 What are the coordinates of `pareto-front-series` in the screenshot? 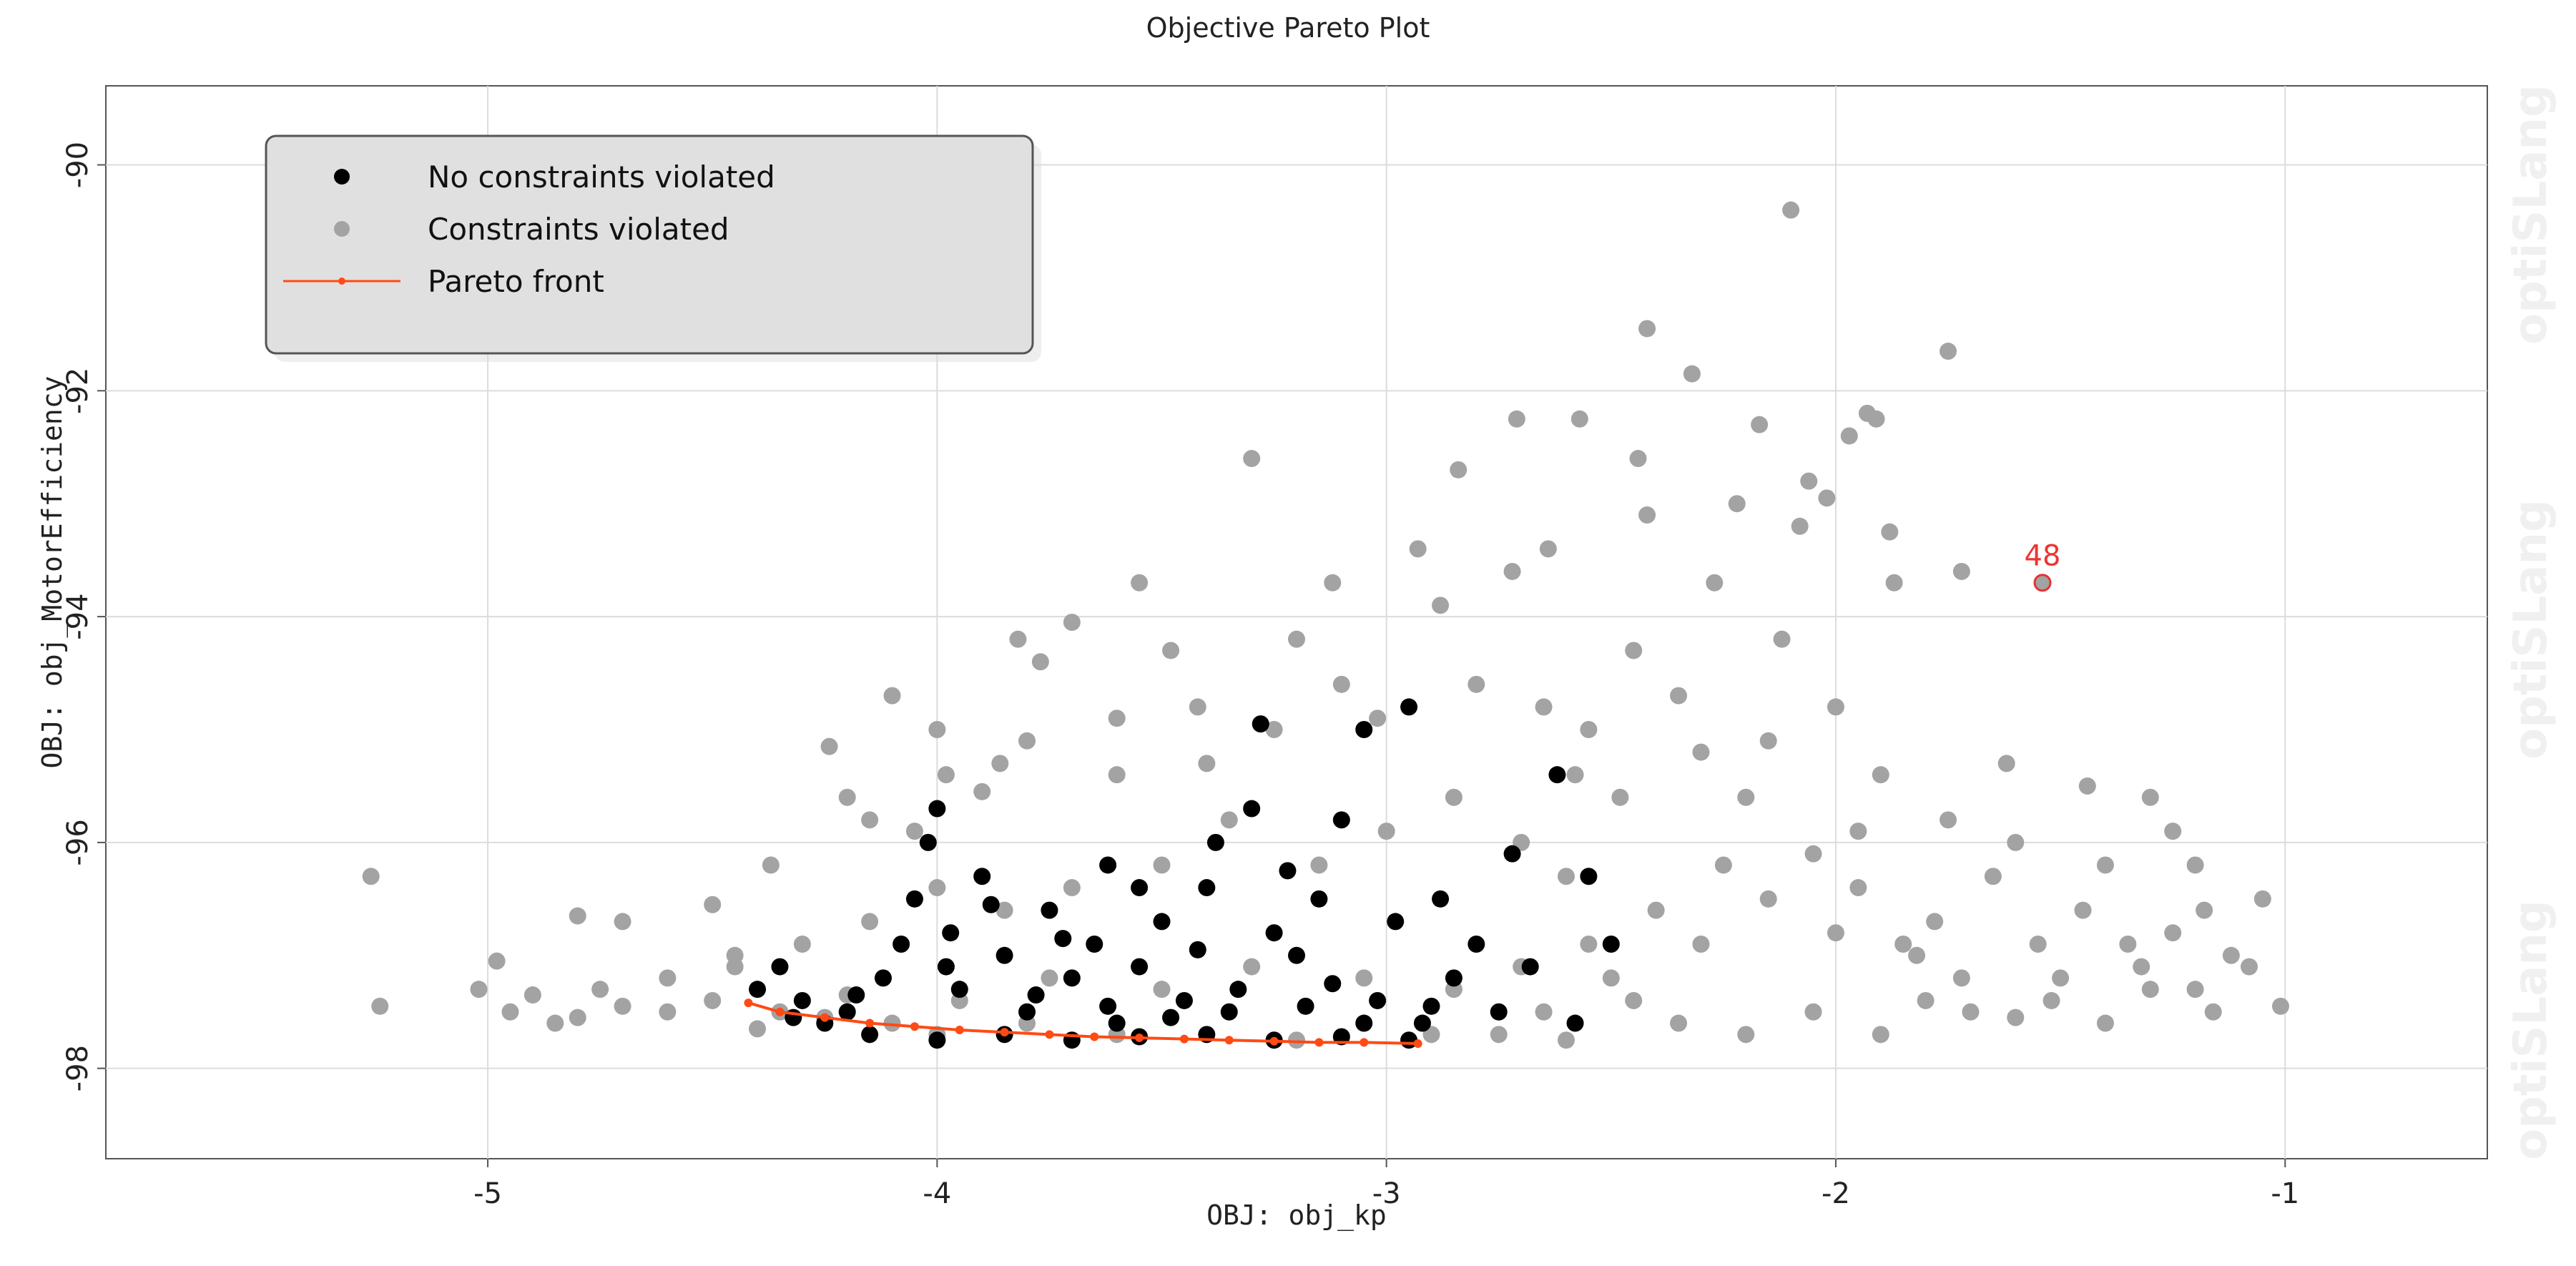 It's located at (1083, 1023).